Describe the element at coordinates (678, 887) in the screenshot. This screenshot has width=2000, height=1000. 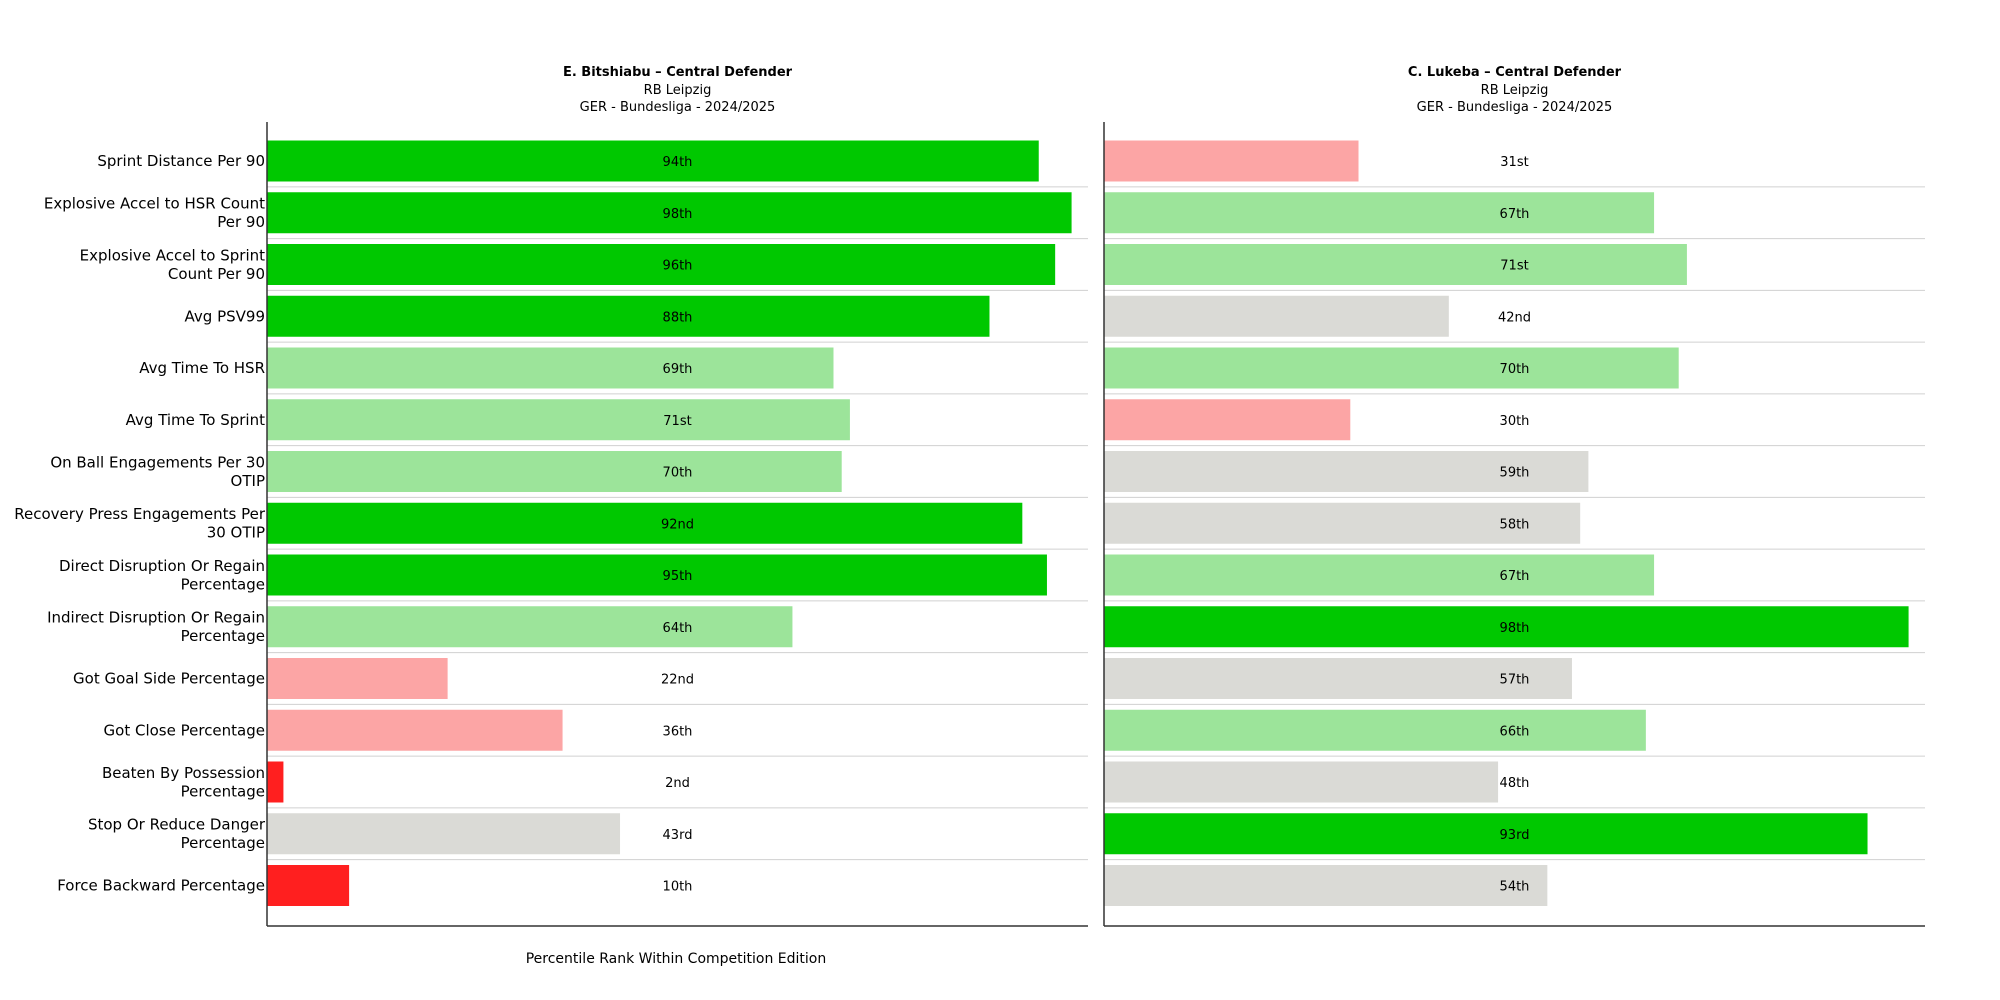
I see `percentile-label: 10th` at that location.